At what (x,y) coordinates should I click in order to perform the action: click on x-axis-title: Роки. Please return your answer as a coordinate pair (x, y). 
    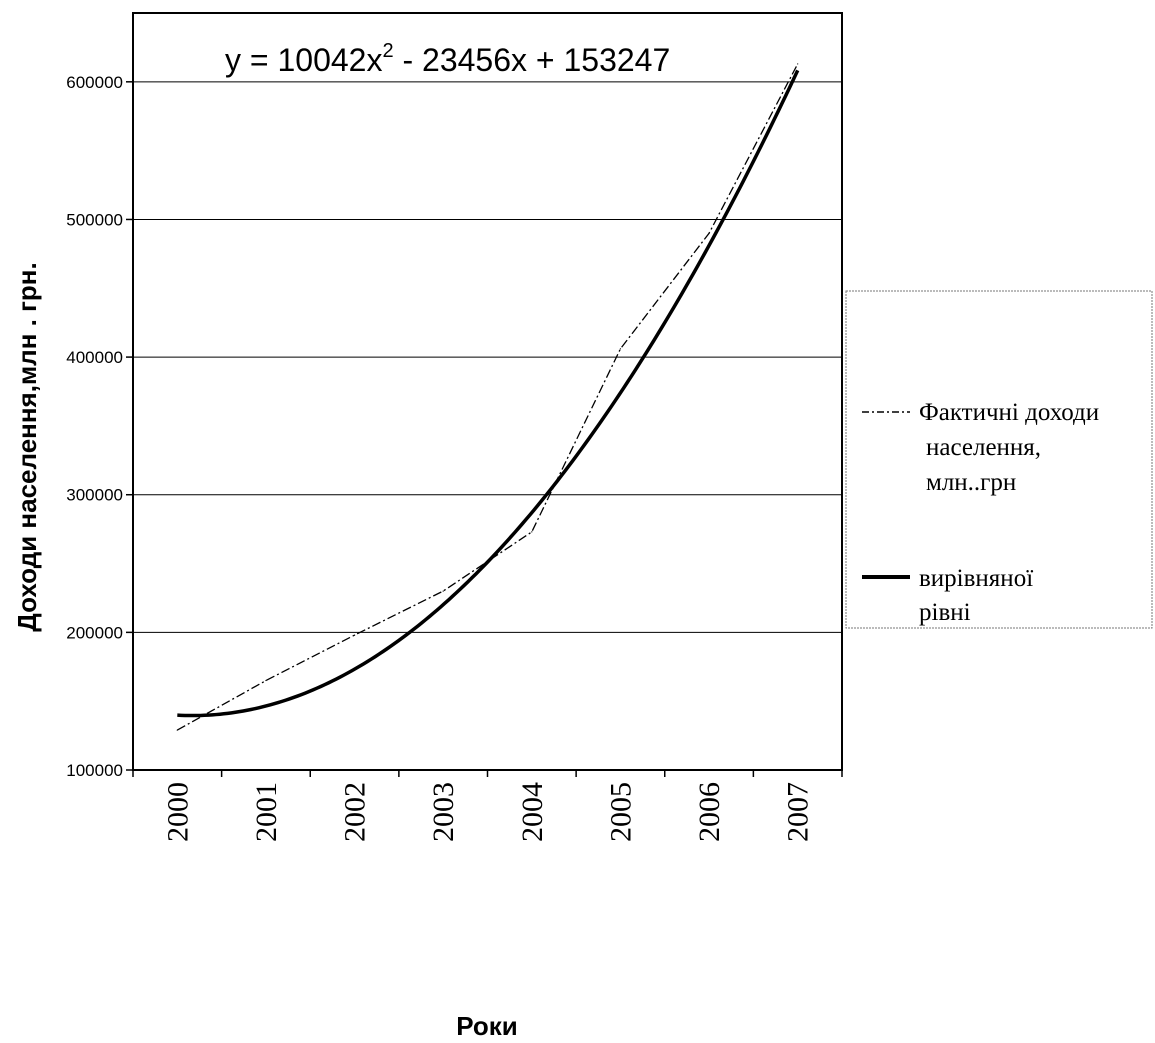
    Looking at the image, I should click on (487, 1026).